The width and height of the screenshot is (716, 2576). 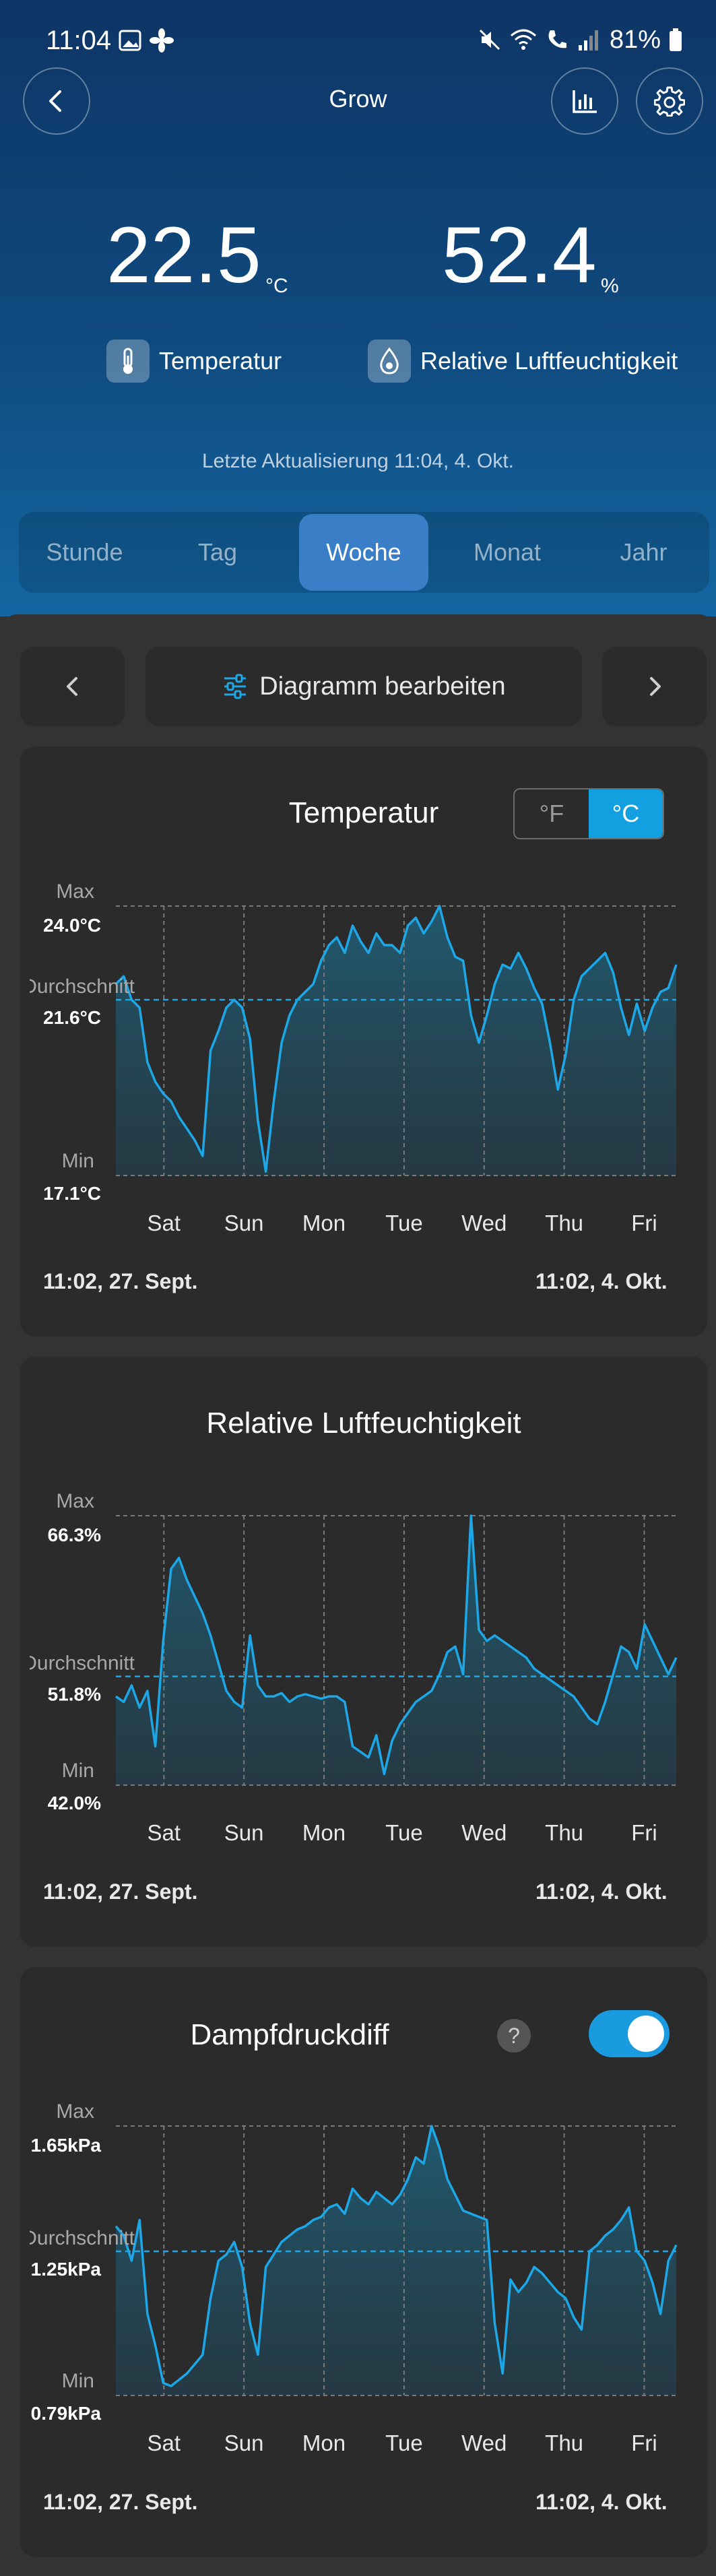 What do you see at coordinates (507, 552) in the screenshot?
I see `tab-monat: Monat` at bounding box center [507, 552].